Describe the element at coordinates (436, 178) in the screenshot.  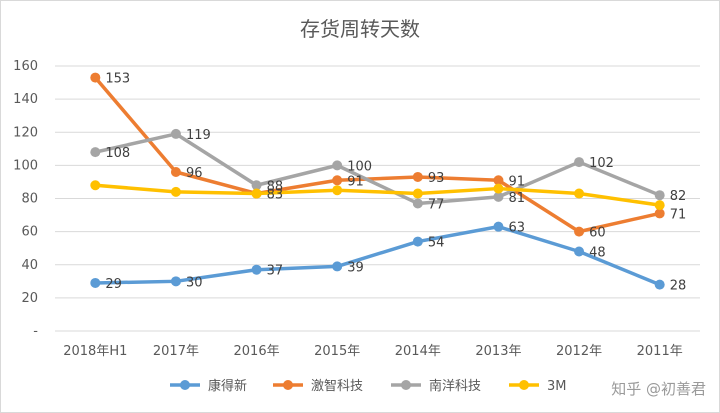
I see `data-label: 93` at that location.